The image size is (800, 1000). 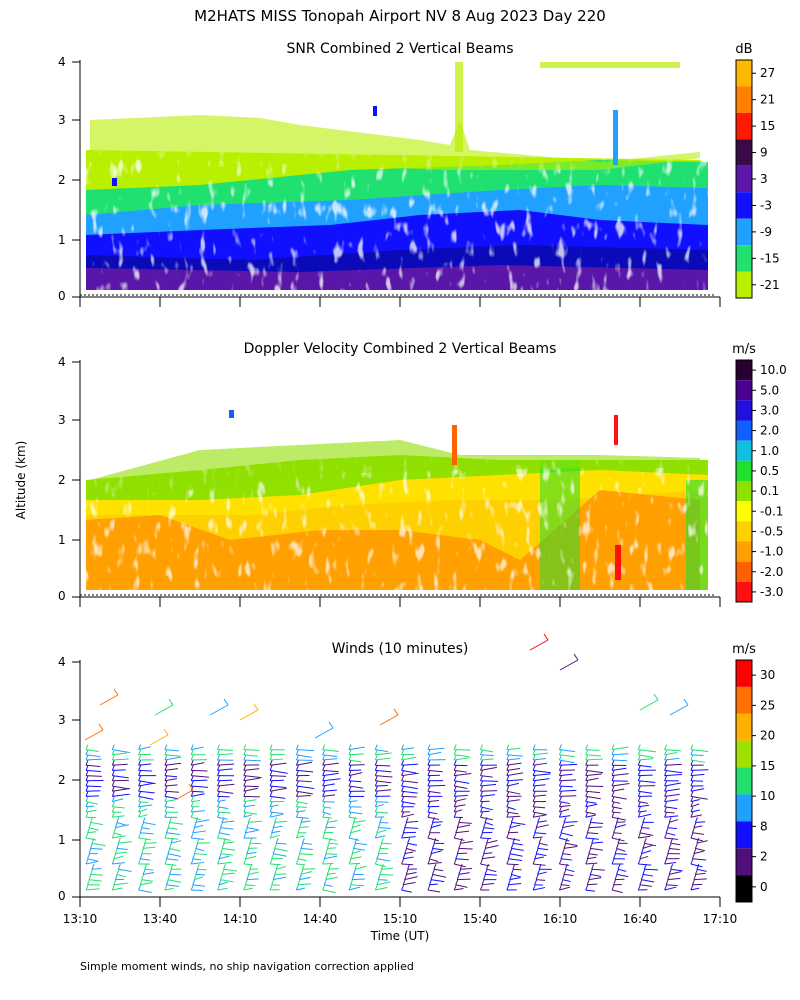 I want to click on colorbar-frame, so click(x=744, y=481).